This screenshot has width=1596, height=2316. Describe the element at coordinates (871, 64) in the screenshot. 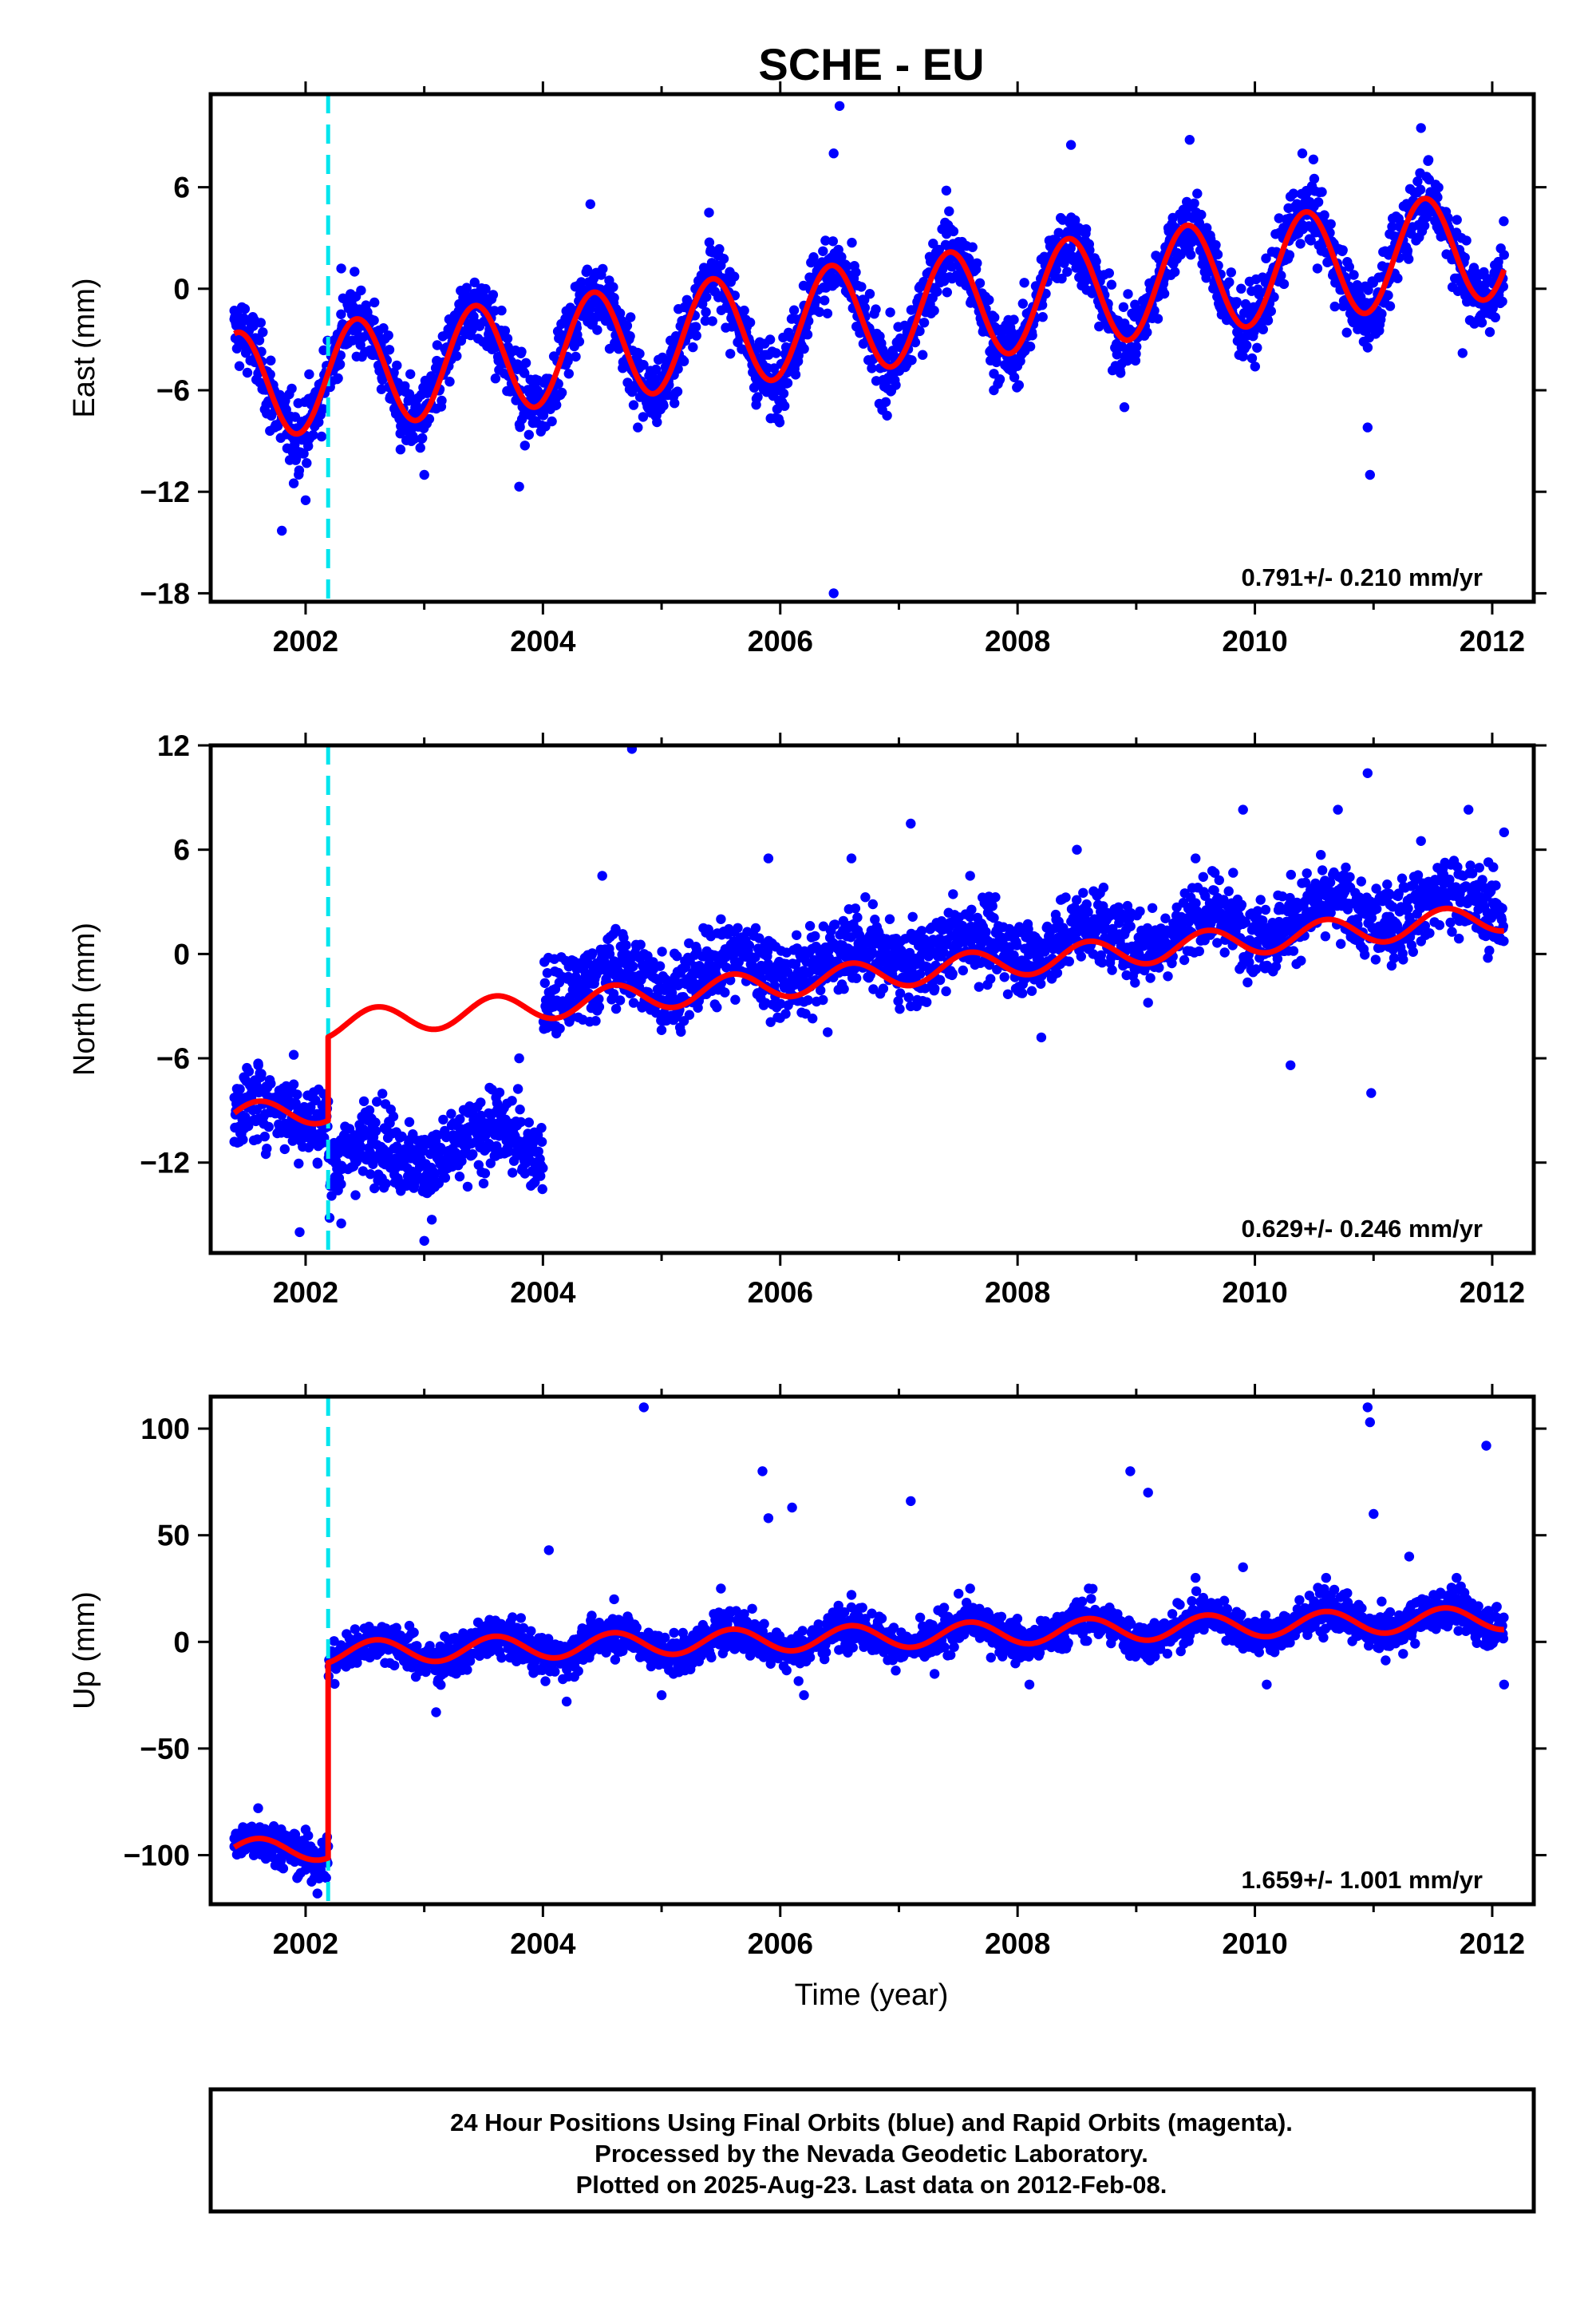

I see `figure-title: SCHE - EU` at that location.